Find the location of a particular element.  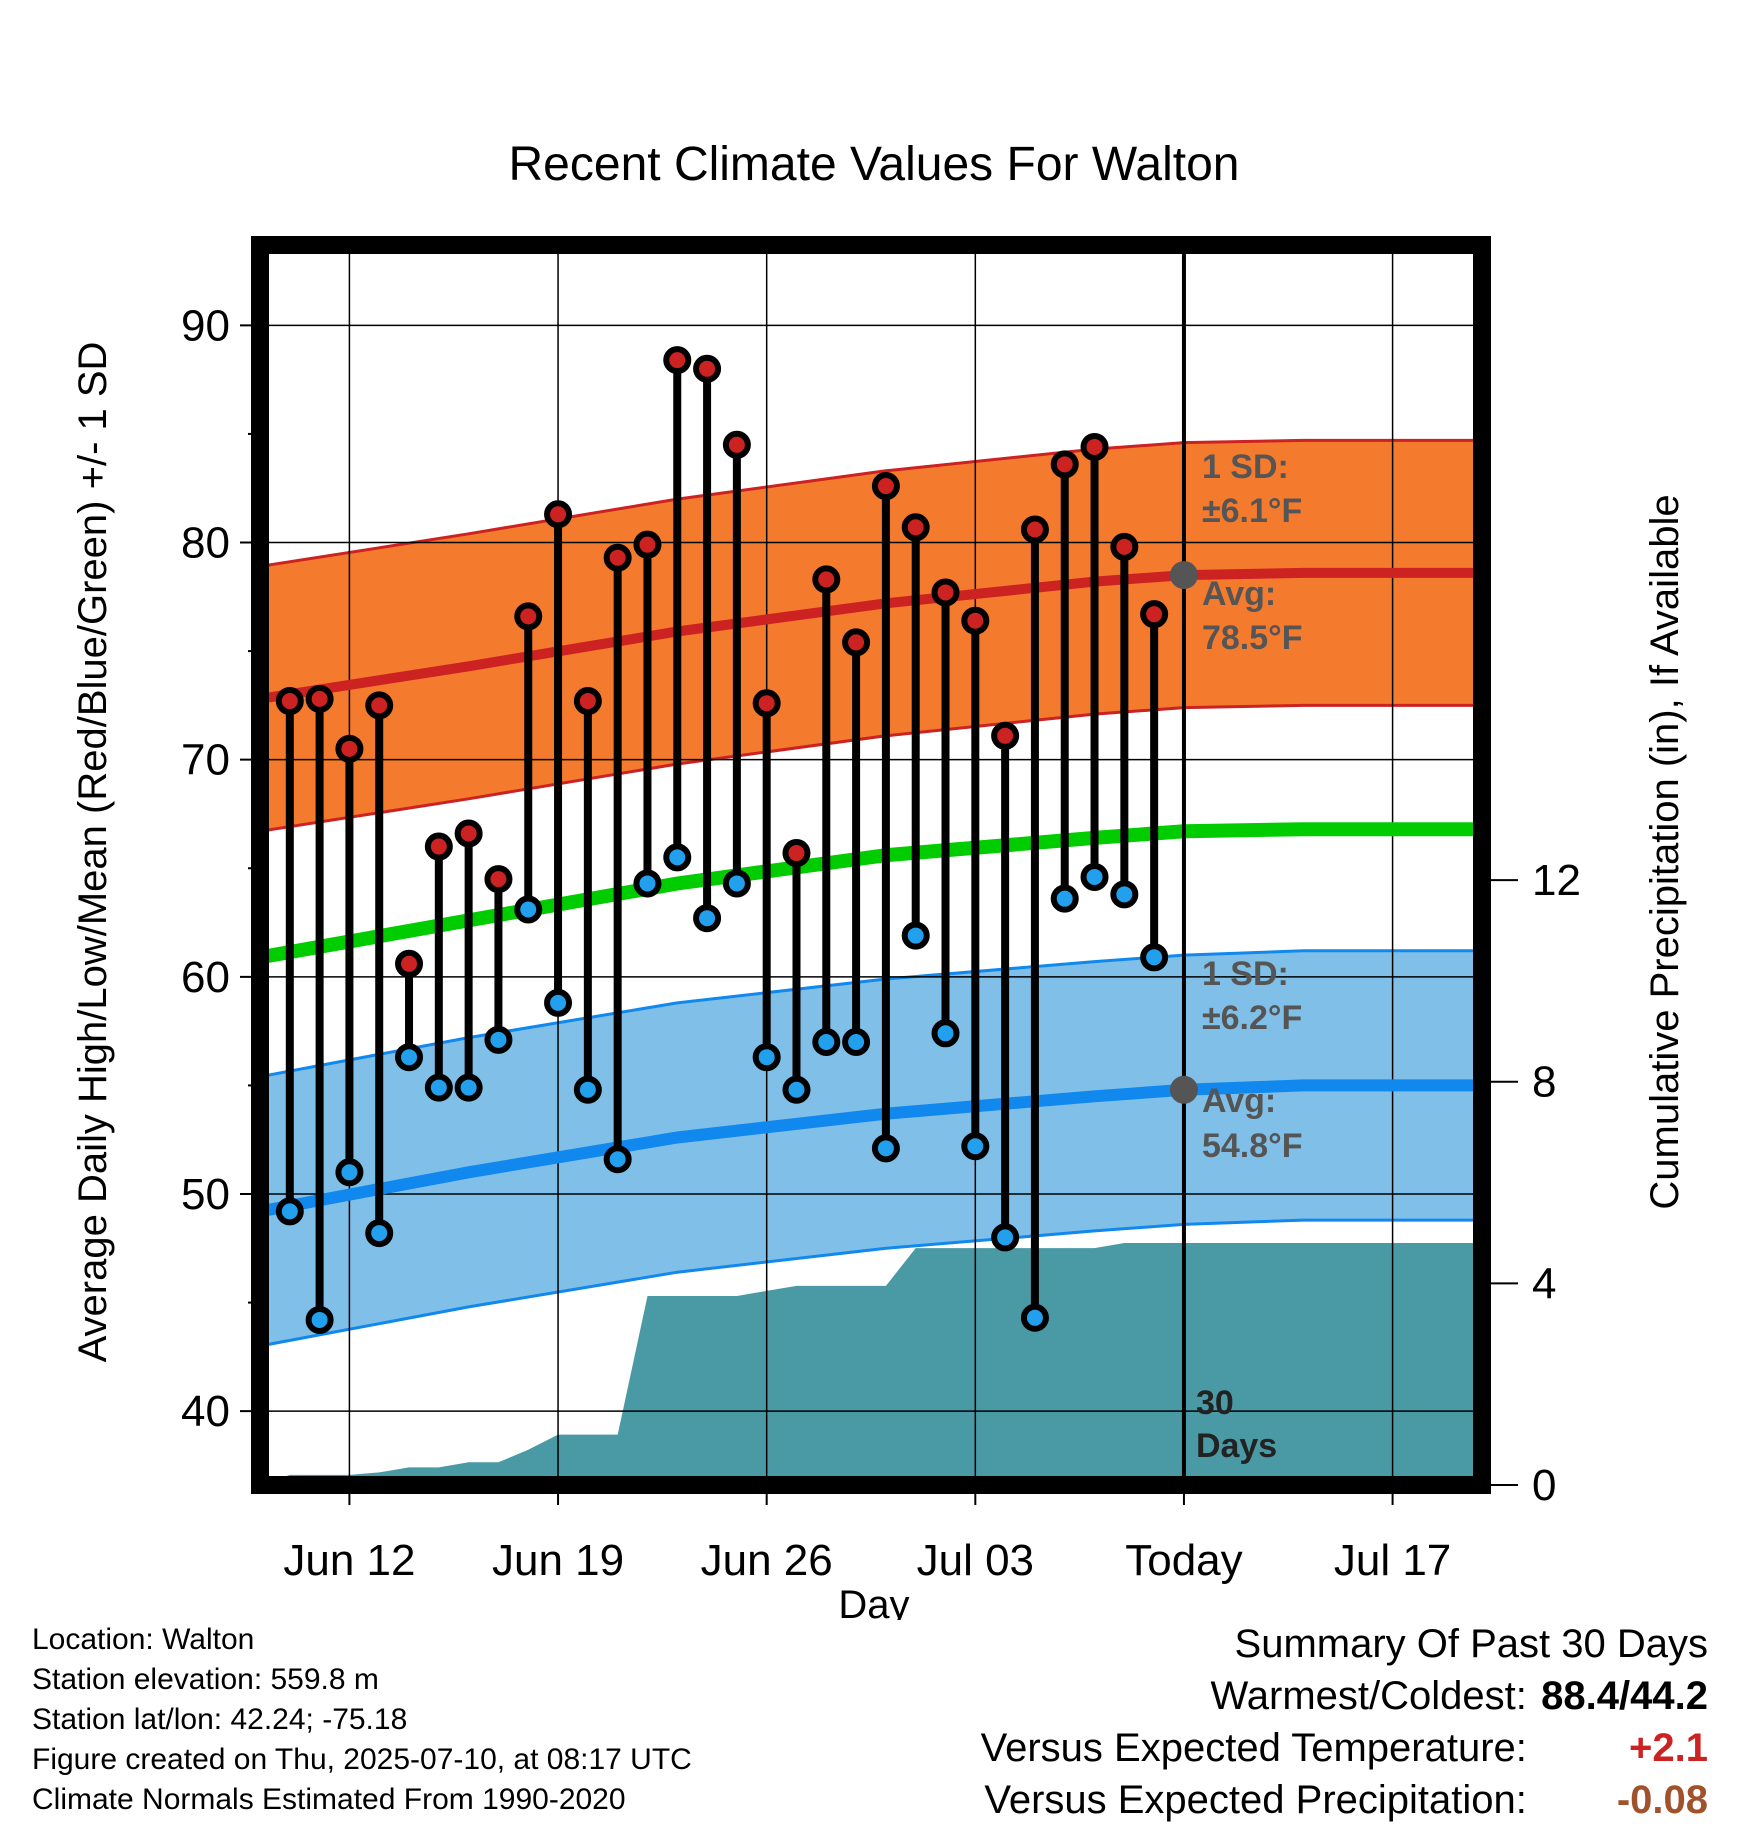

low-sd-annotation-line-2: ±6.2°F is located at coordinates (1252, 1018).